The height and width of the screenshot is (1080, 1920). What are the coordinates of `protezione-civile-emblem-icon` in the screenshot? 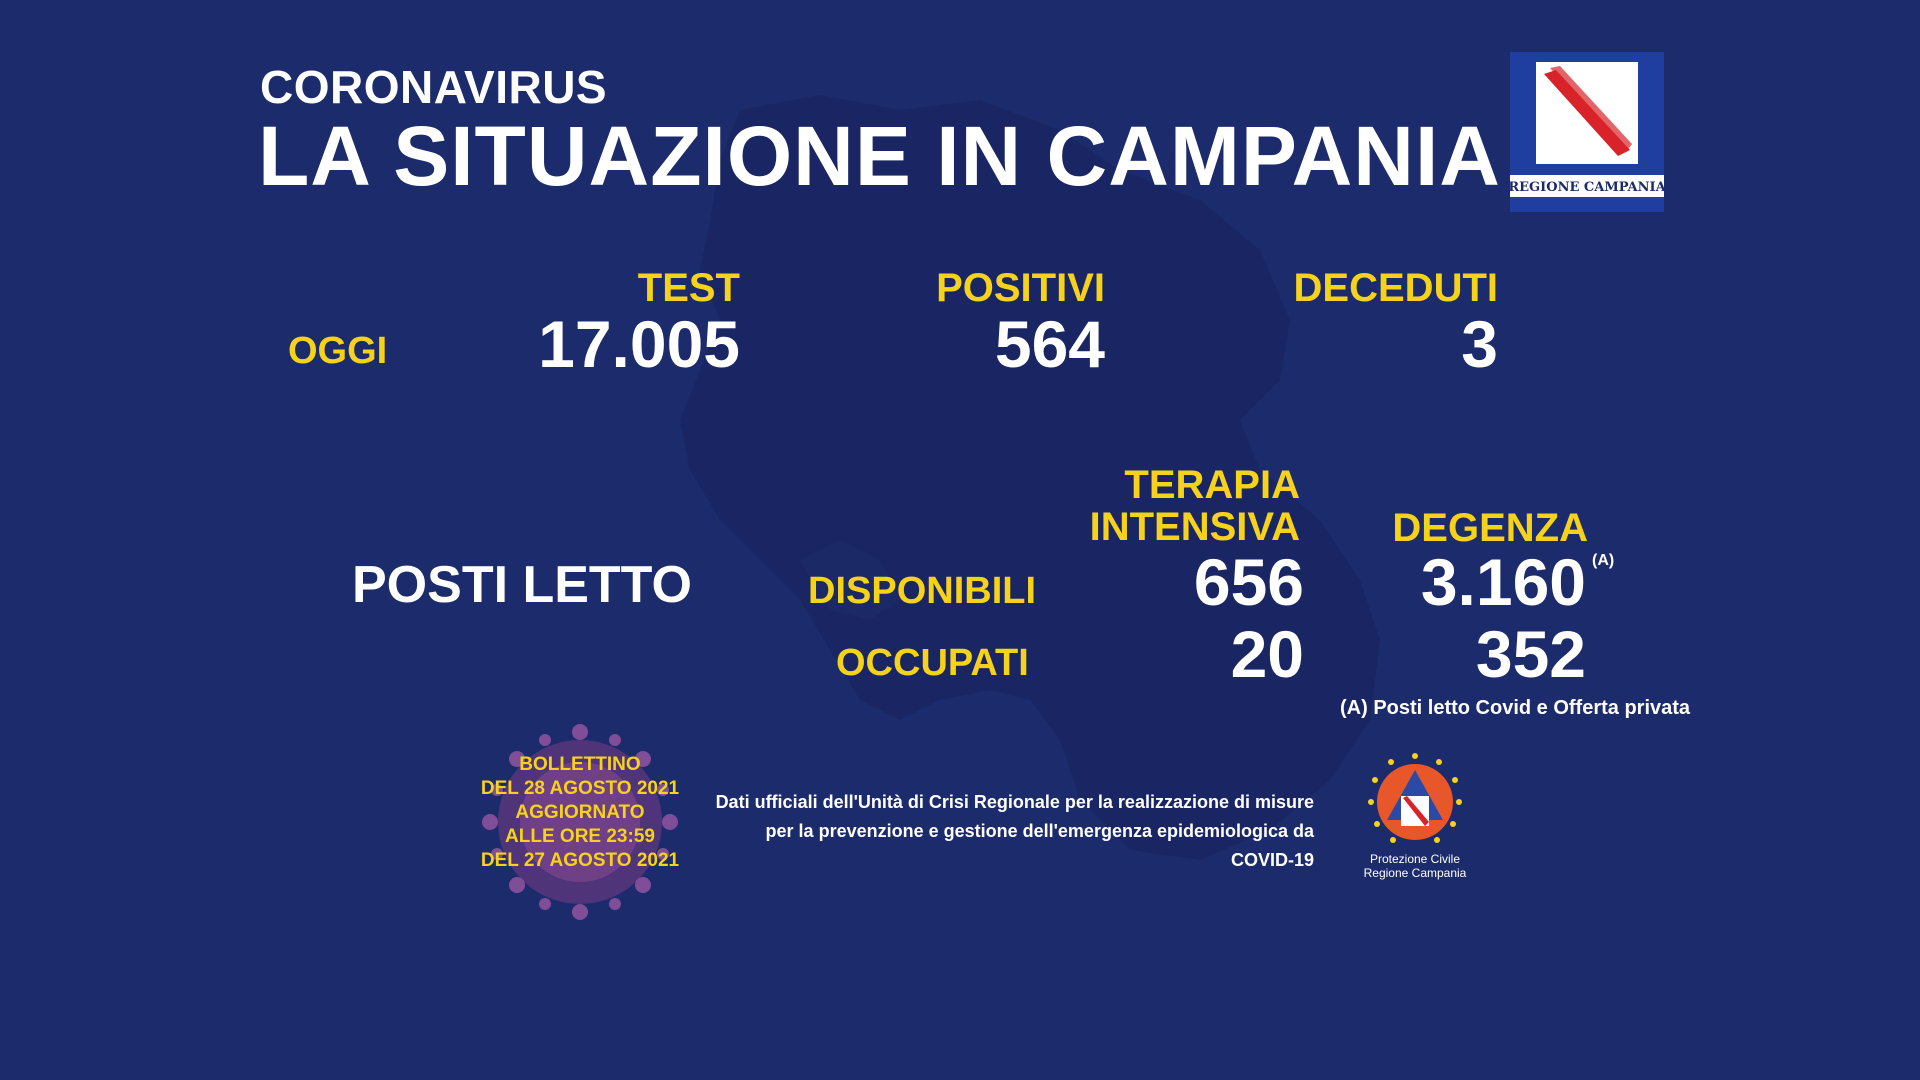 It's located at (1415, 798).